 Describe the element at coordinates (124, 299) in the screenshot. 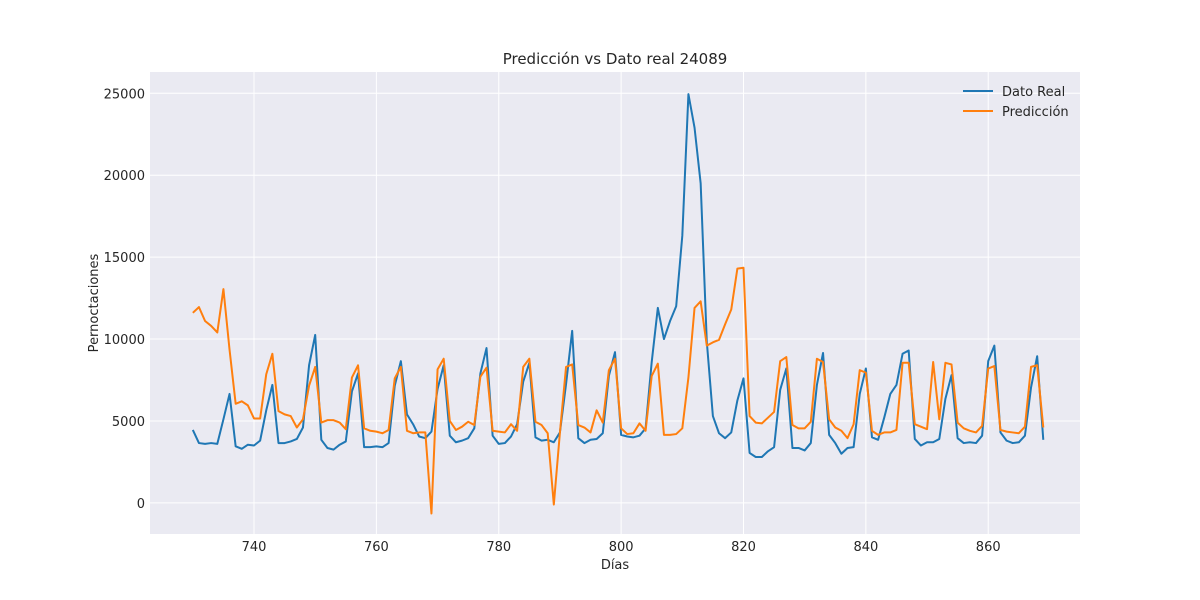

I see `y-tick-labels: 0 5000 10000 15000 20000 25000` at that location.